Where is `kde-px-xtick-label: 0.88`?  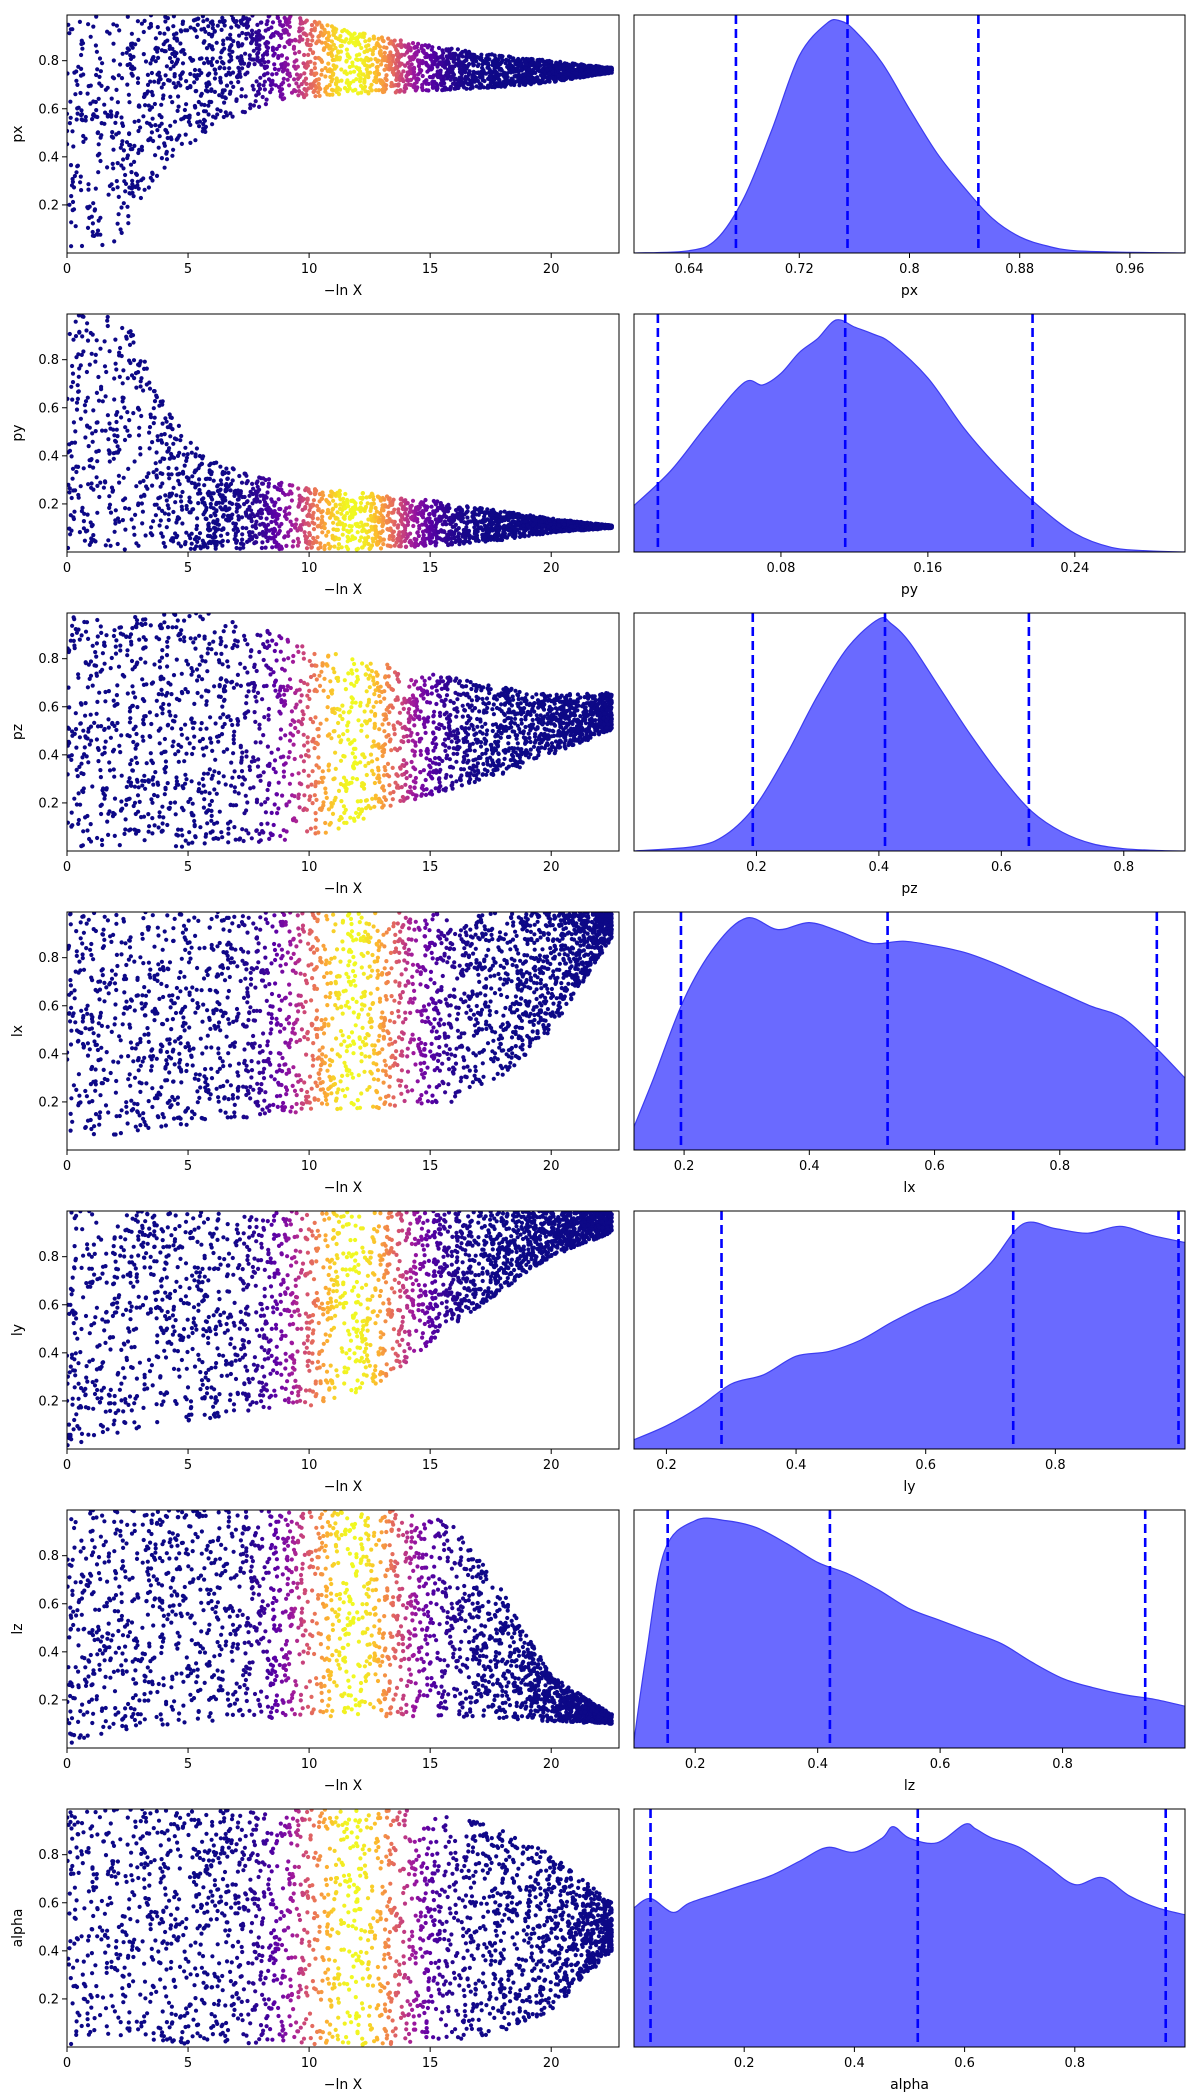
kde-px-xtick-label: 0.88 is located at coordinates (1019, 269).